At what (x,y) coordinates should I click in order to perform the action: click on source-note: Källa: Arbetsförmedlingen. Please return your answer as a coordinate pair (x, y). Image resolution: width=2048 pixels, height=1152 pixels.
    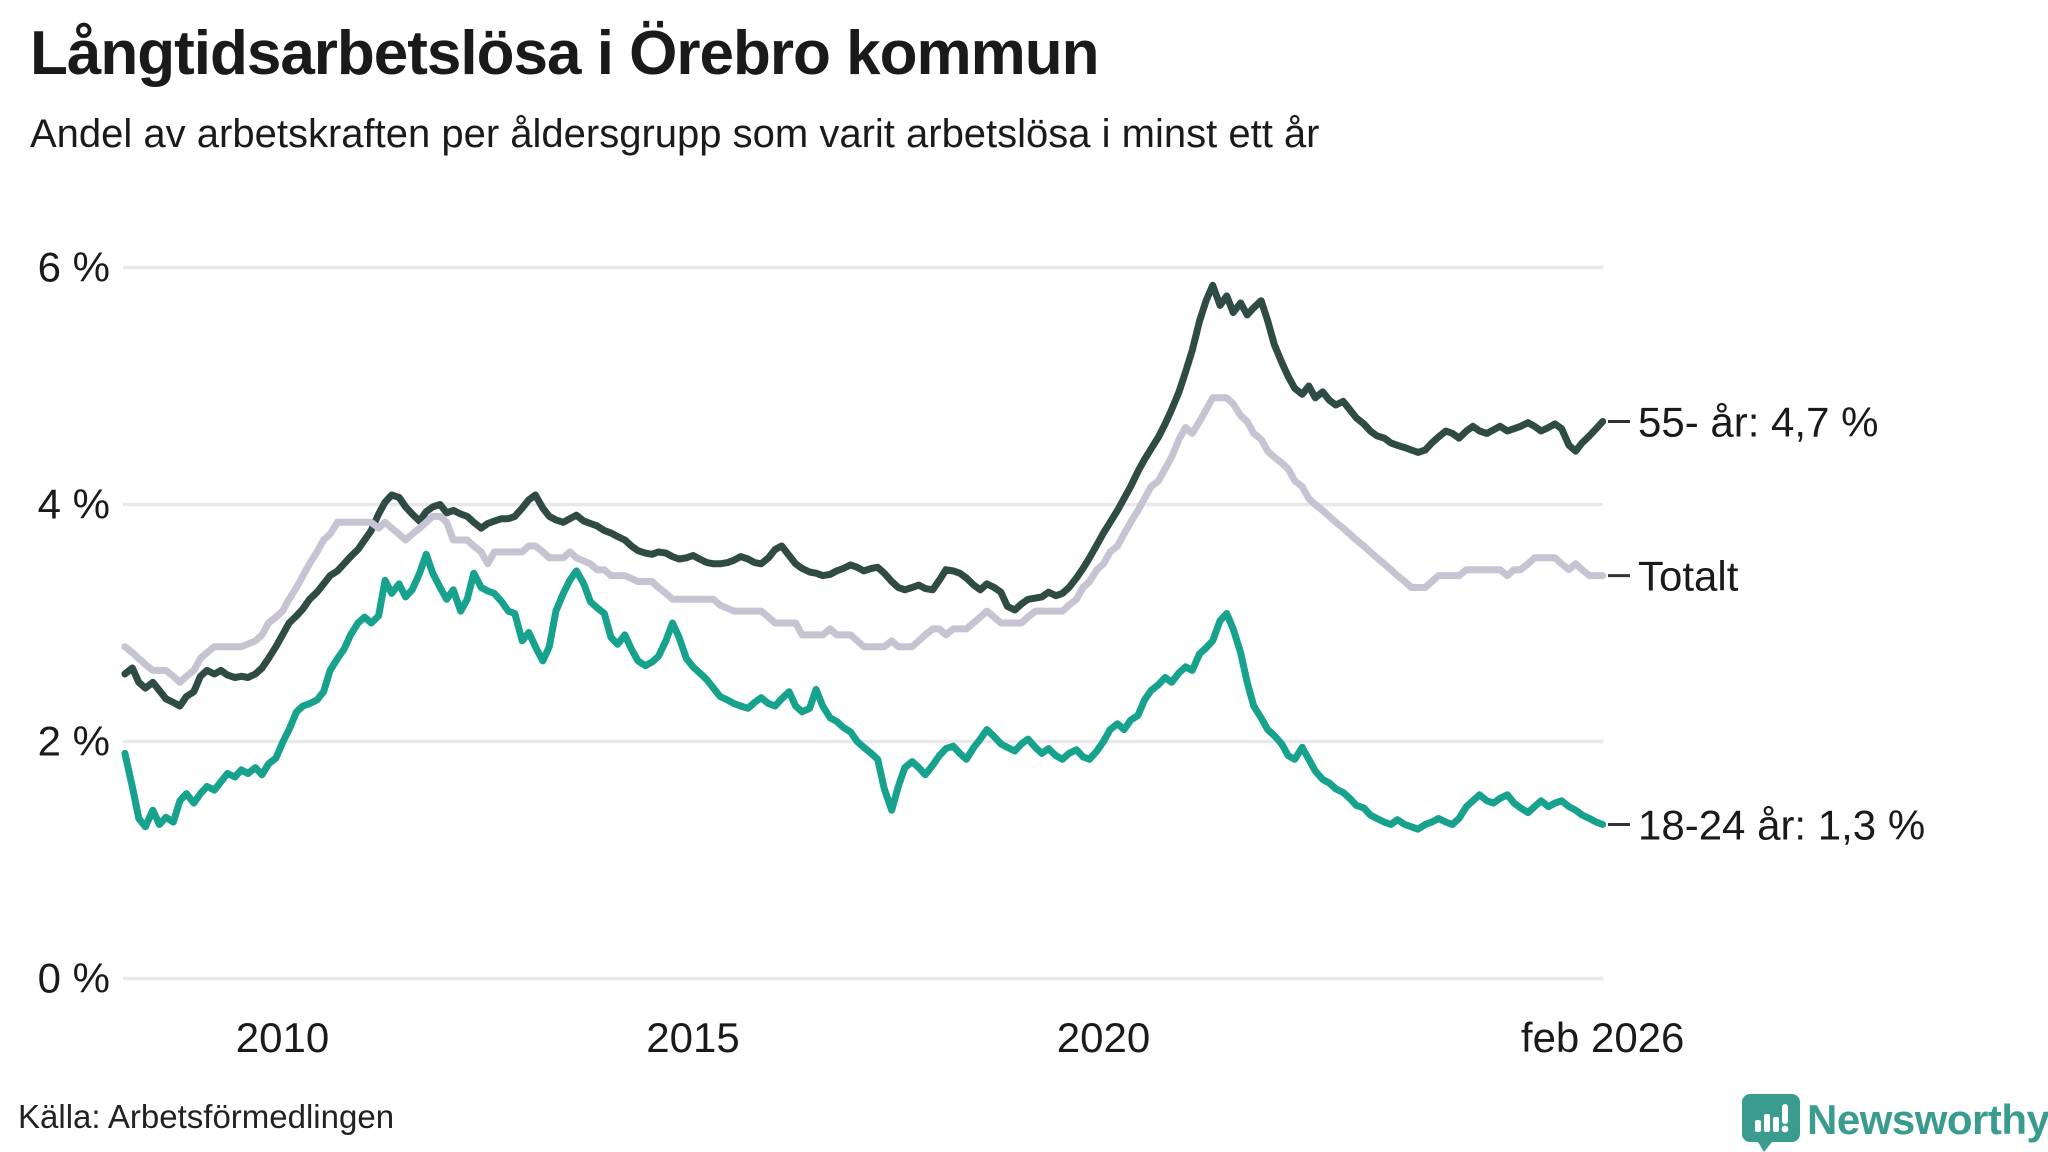
    Looking at the image, I should click on (206, 1116).